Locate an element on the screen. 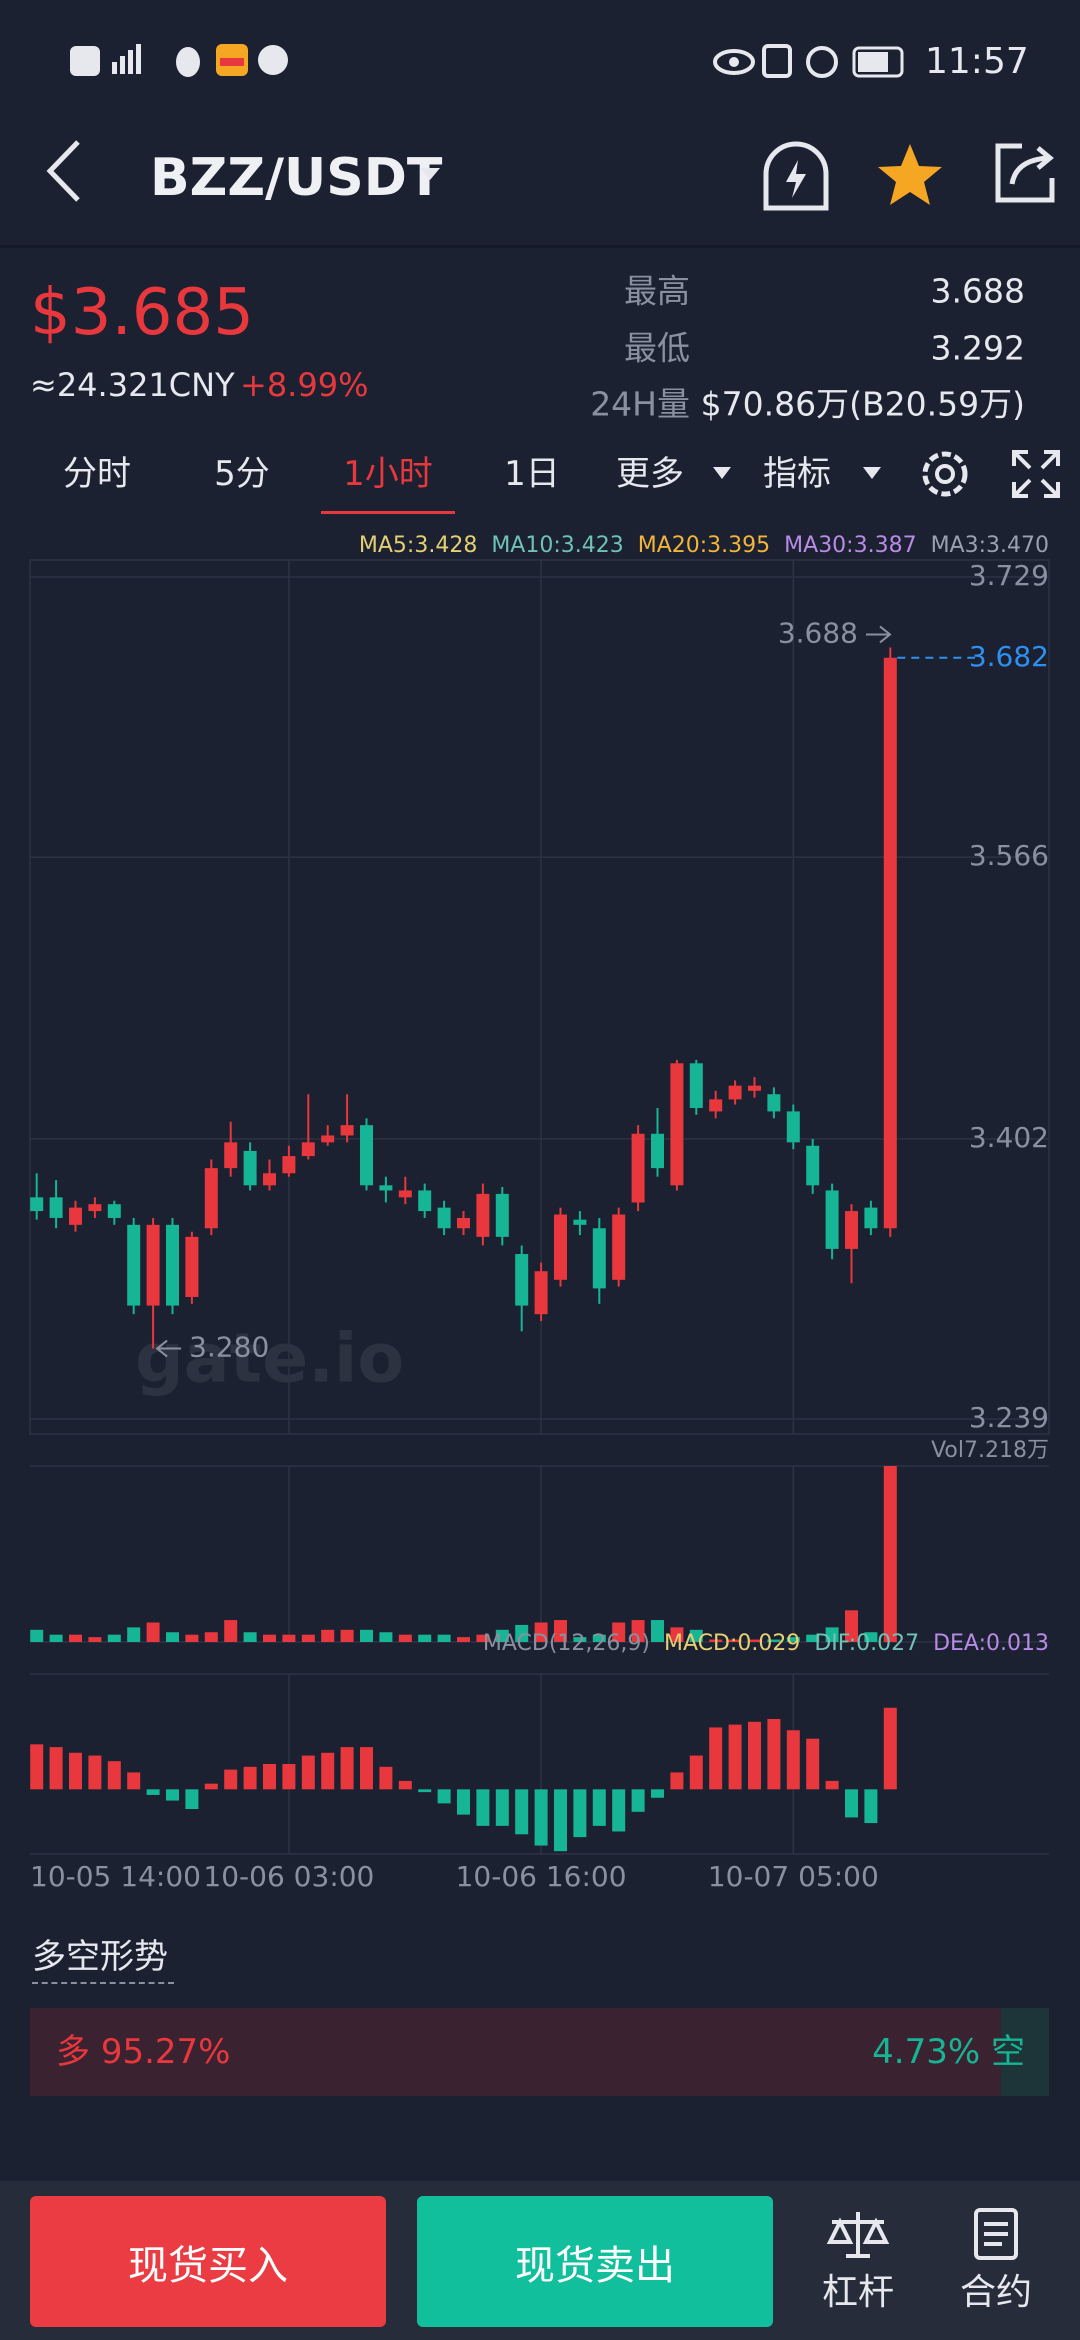  stat-label: 最高 is located at coordinates (657, 291).